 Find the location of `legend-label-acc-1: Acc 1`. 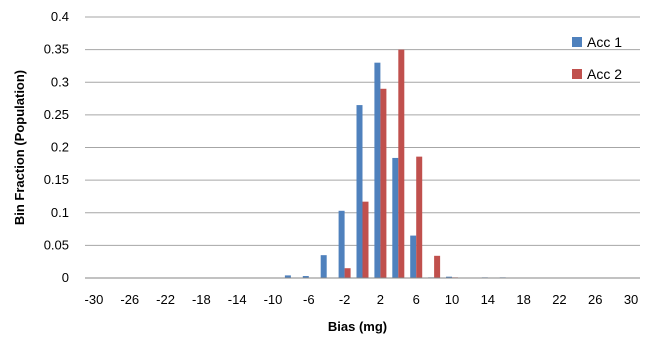

legend-label-acc-1: Acc 1 is located at coordinates (604, 42).